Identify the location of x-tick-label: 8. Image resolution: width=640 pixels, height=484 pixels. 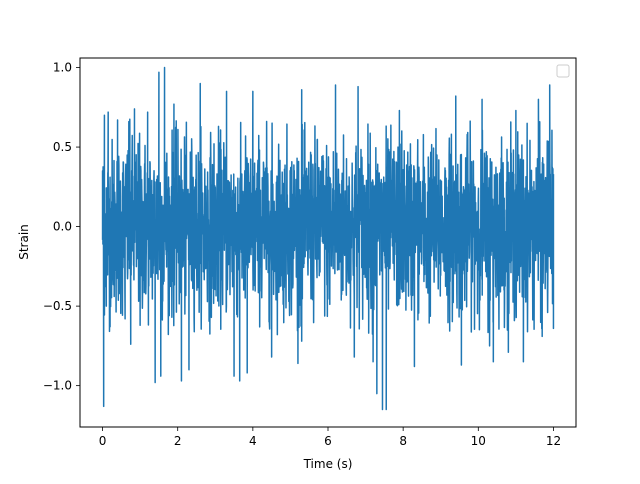
(403, 441).